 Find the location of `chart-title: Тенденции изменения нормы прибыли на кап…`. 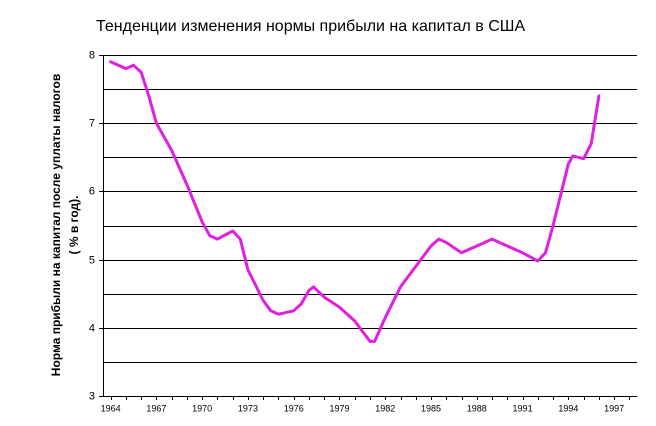

chart-title: Тенденции изменения нормы прибыли на кап… is located at coordinates (310, 26).